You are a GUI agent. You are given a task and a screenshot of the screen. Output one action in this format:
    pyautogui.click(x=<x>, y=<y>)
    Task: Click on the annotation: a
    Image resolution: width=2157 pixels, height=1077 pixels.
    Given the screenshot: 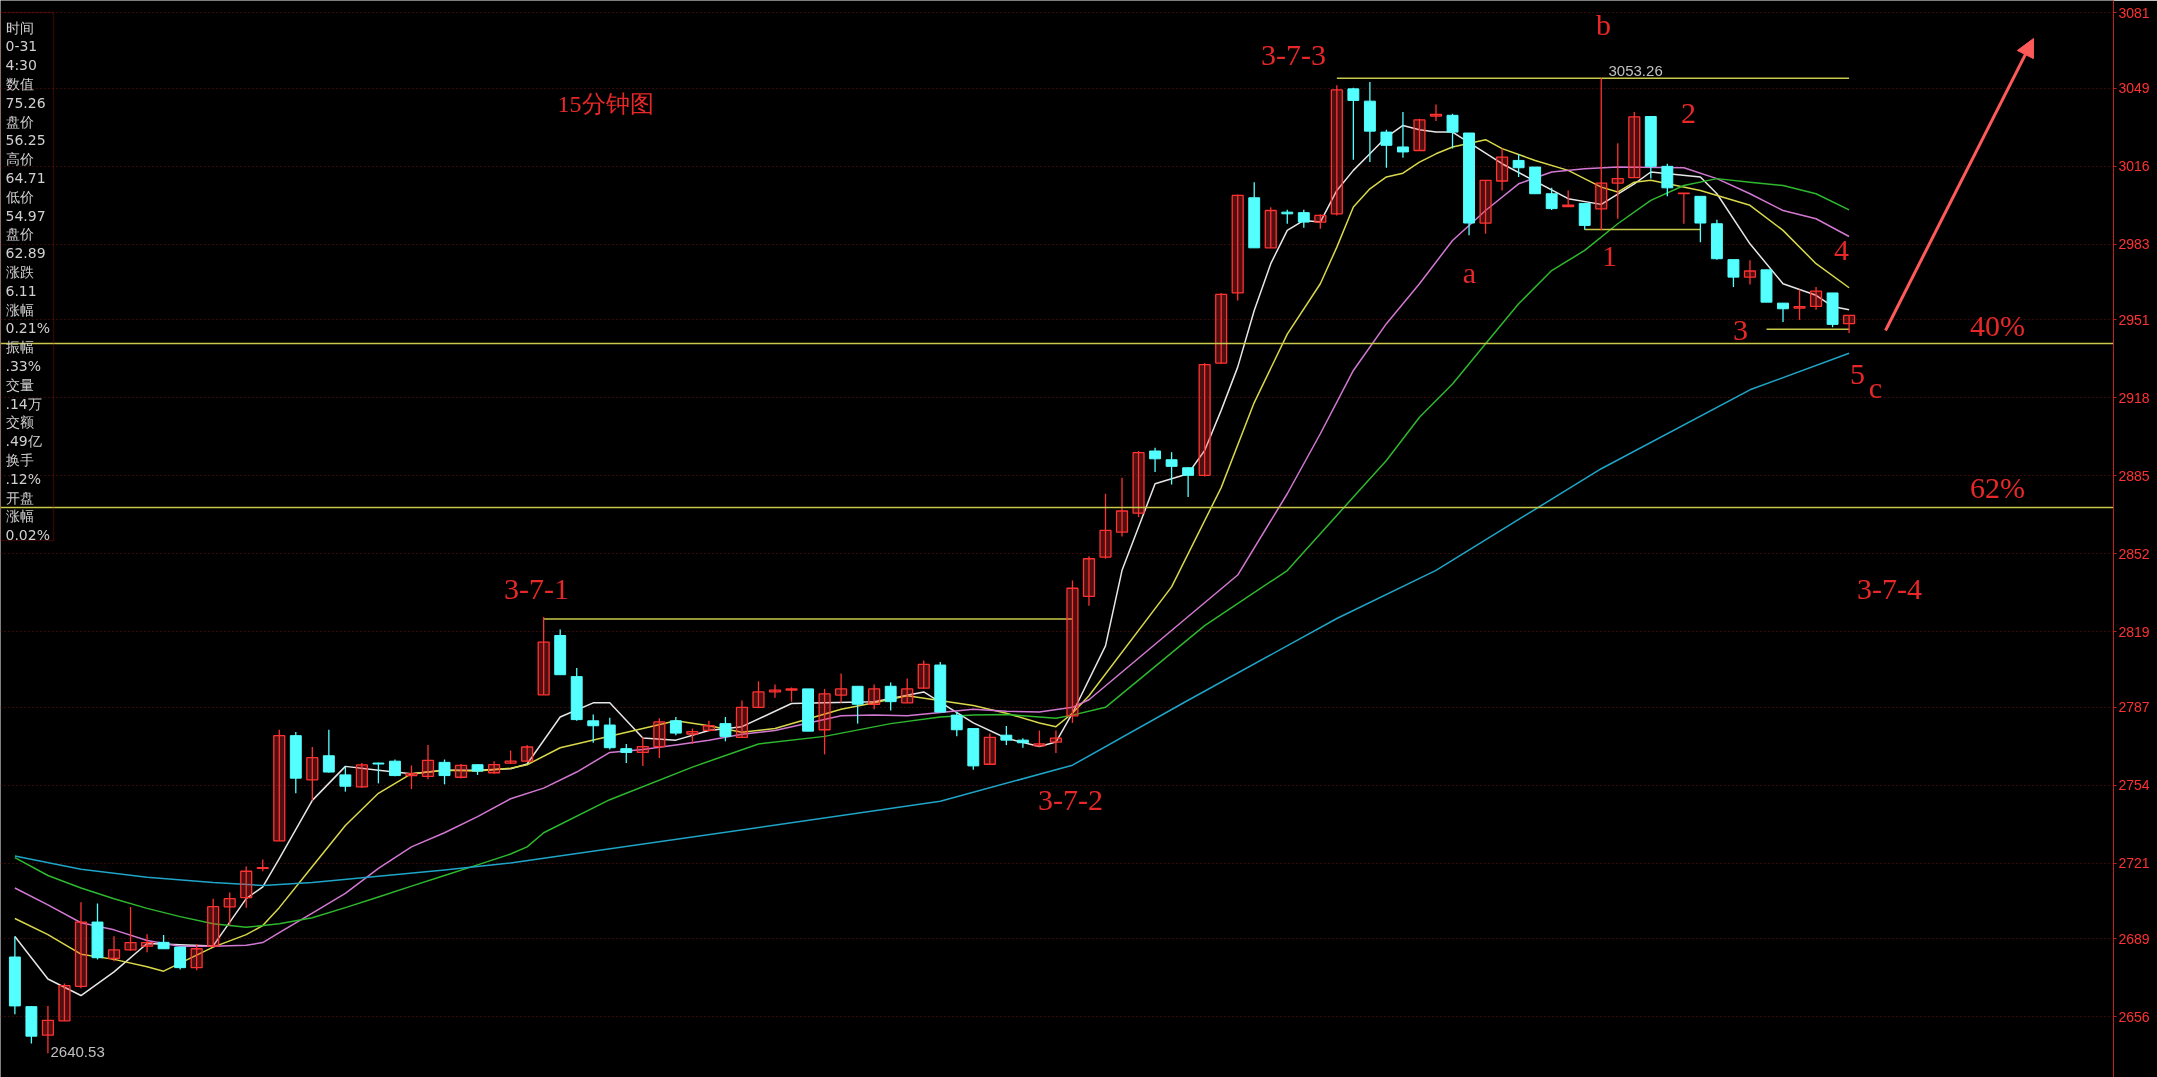 What is the action you would take?
    pyautogui.click(x=1469, y=272)
    